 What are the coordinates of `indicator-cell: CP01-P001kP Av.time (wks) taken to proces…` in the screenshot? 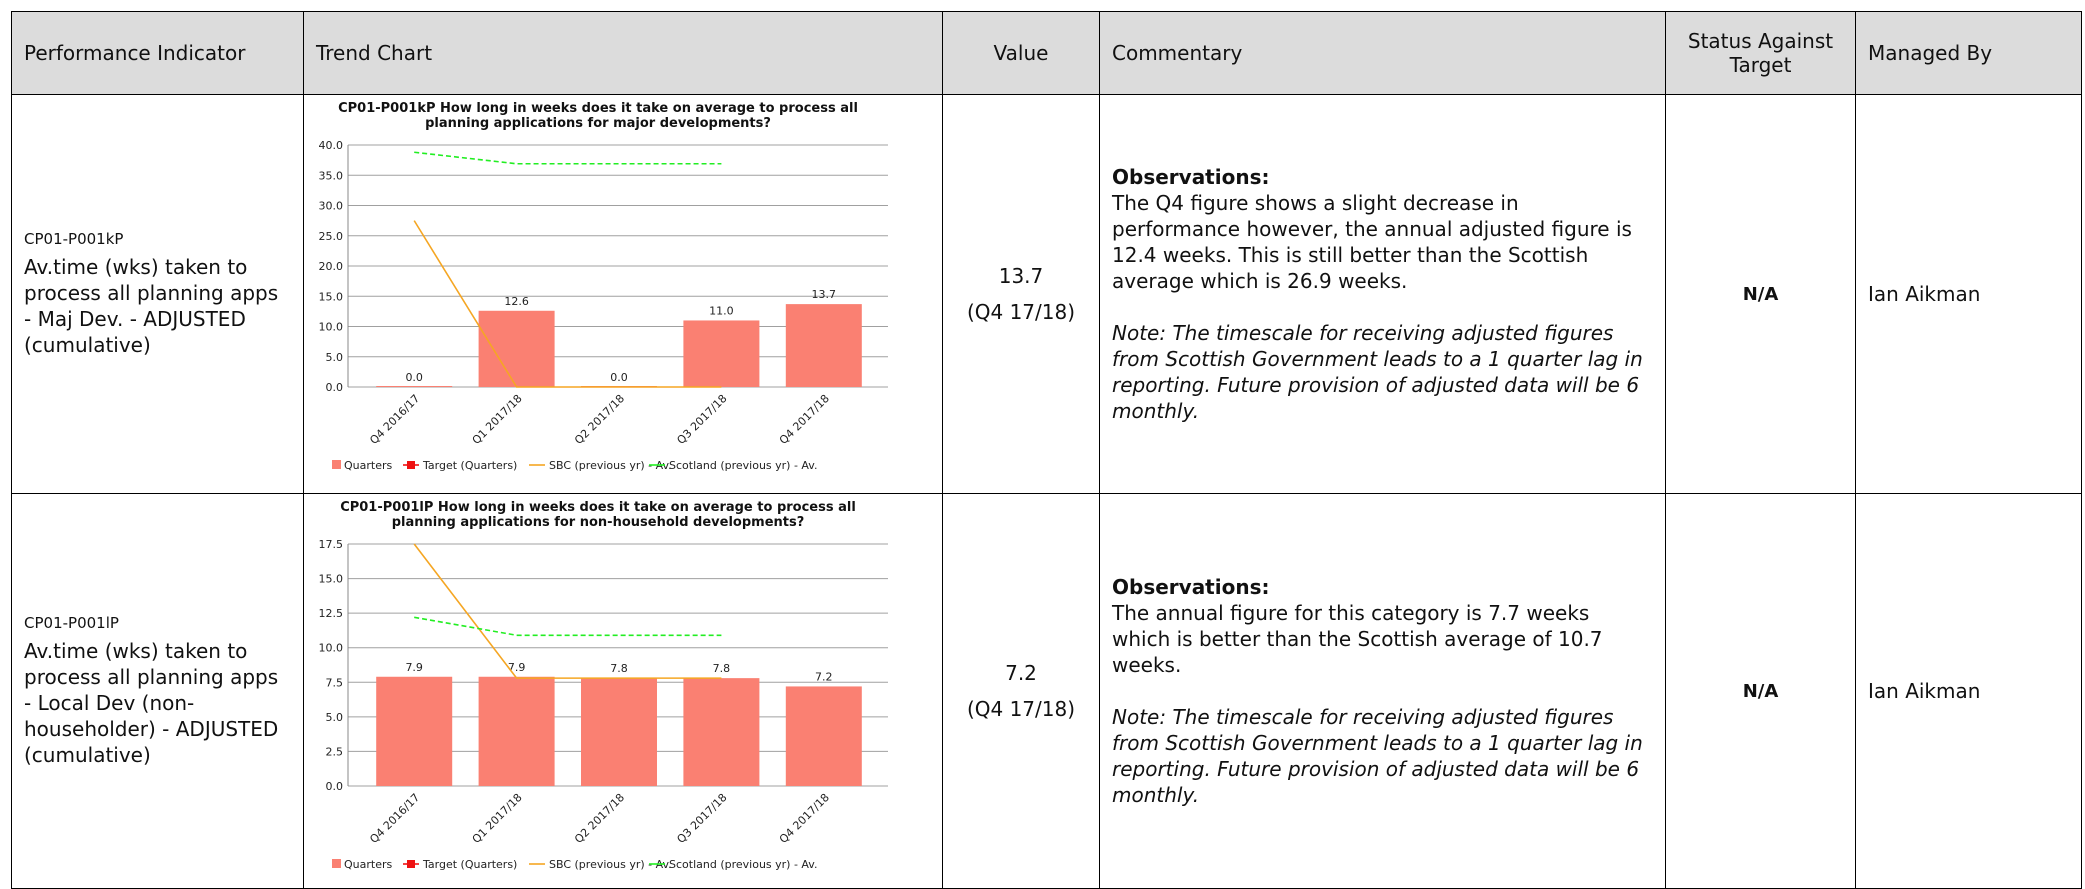 It's located at (157, 294).